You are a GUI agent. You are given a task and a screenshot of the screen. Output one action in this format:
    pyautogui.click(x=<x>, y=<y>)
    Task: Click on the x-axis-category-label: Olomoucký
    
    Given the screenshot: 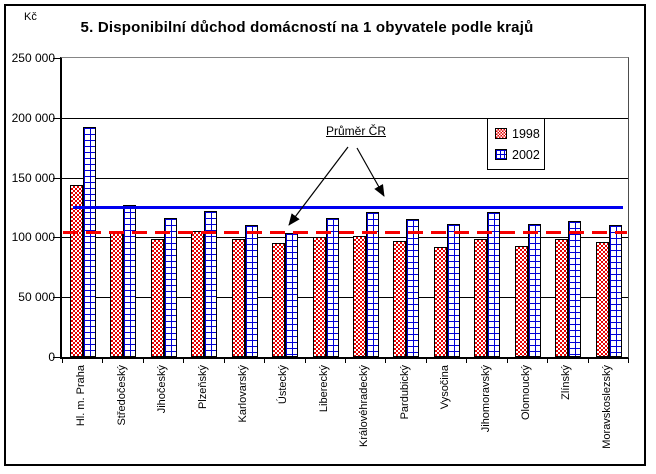 What is the action you would take?
    pyautogui.click(x=526, y=393)
    